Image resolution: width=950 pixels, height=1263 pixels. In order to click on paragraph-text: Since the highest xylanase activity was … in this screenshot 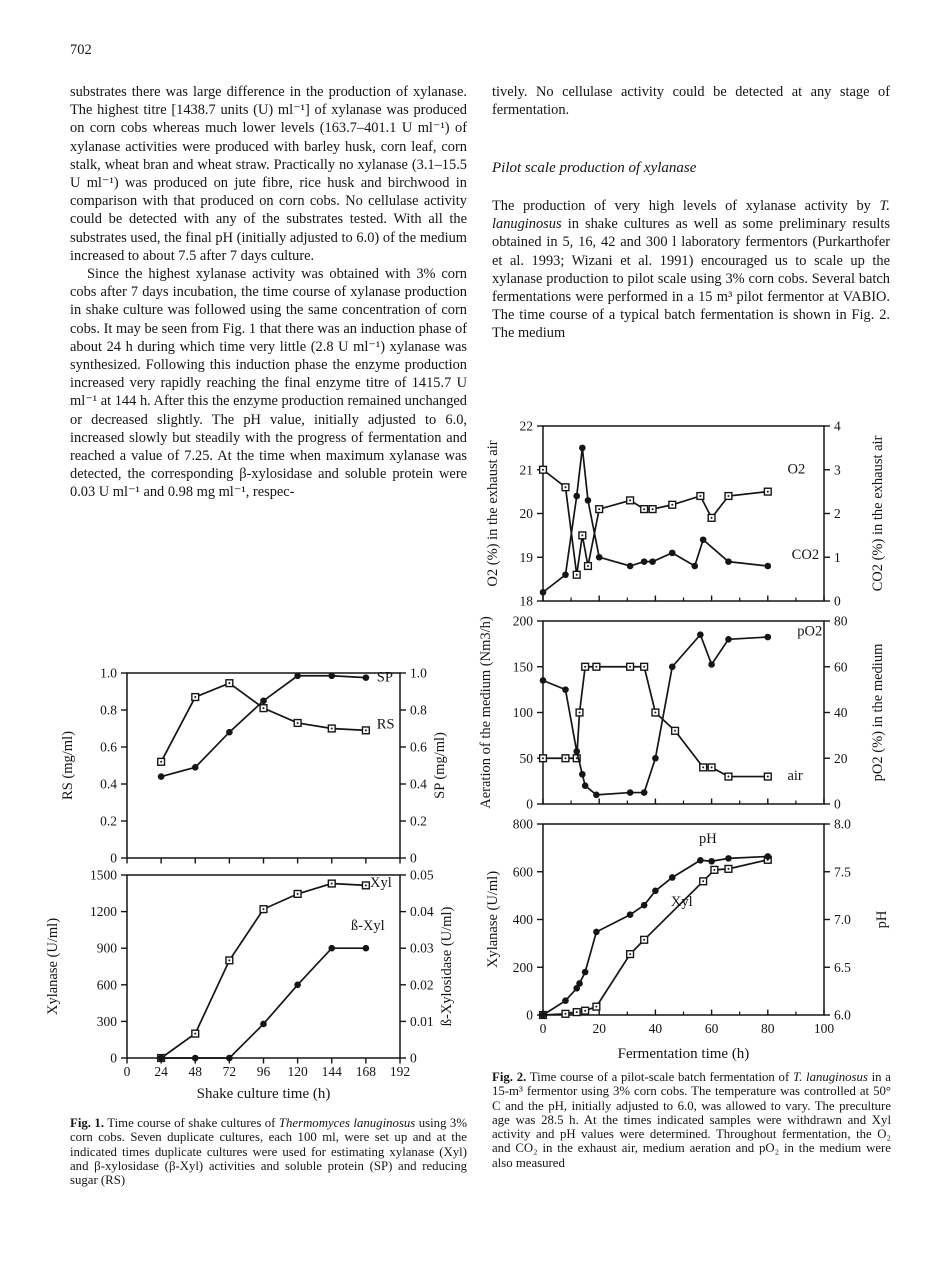, I will do `click(268, 383)`.